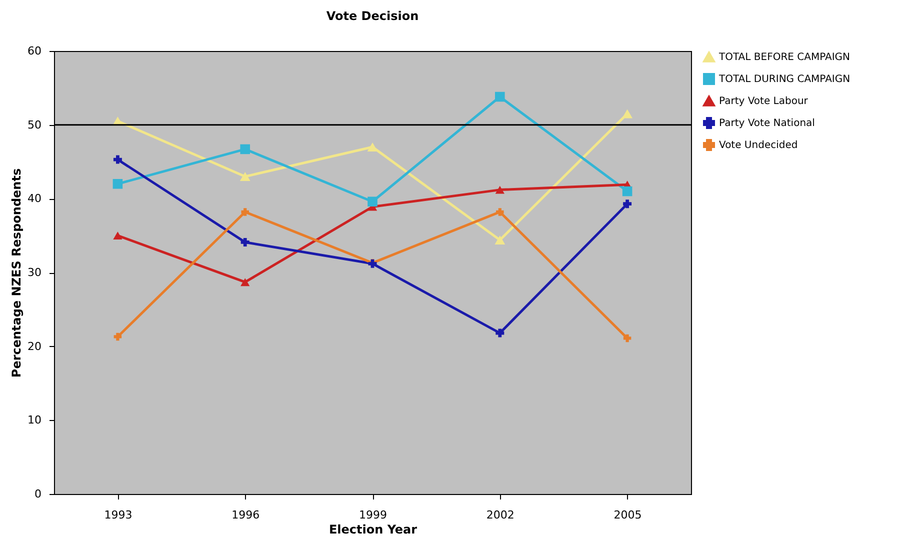  Describe the element at coordinates (35, 346) in the screenshot. I see `y-tick-label: 20` at that location.